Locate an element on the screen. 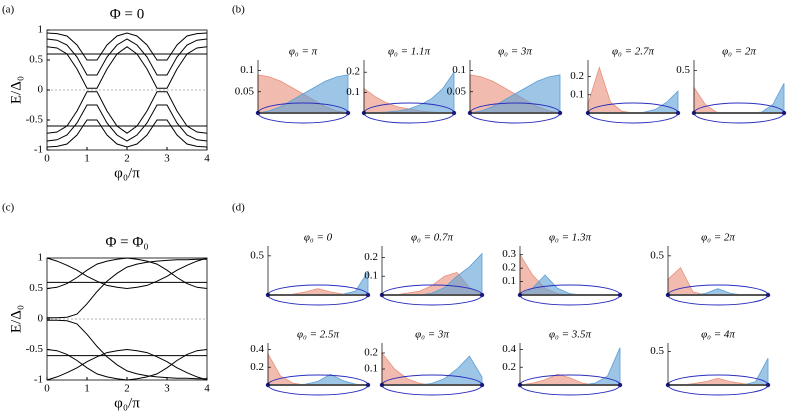 Image resolution: width=789 pixels, height=413 pixels. panel-label: (b) is located at coordinates (238, 10).